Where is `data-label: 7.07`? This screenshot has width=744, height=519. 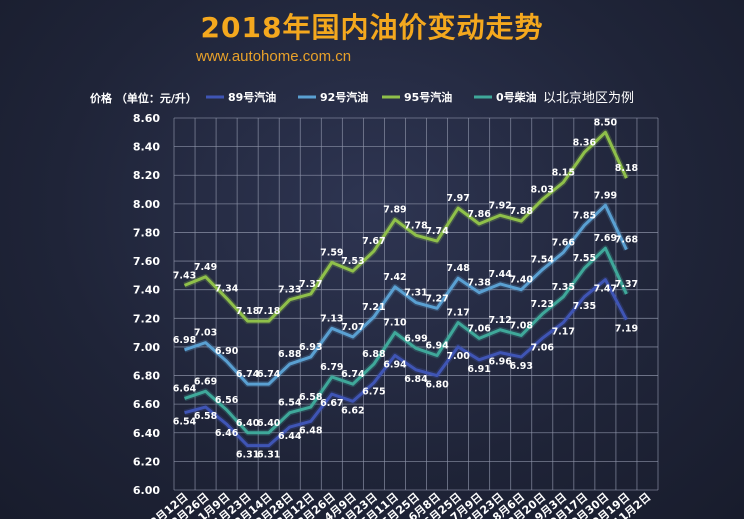
data-label: 7.07 is located at coordinates (352, 327).